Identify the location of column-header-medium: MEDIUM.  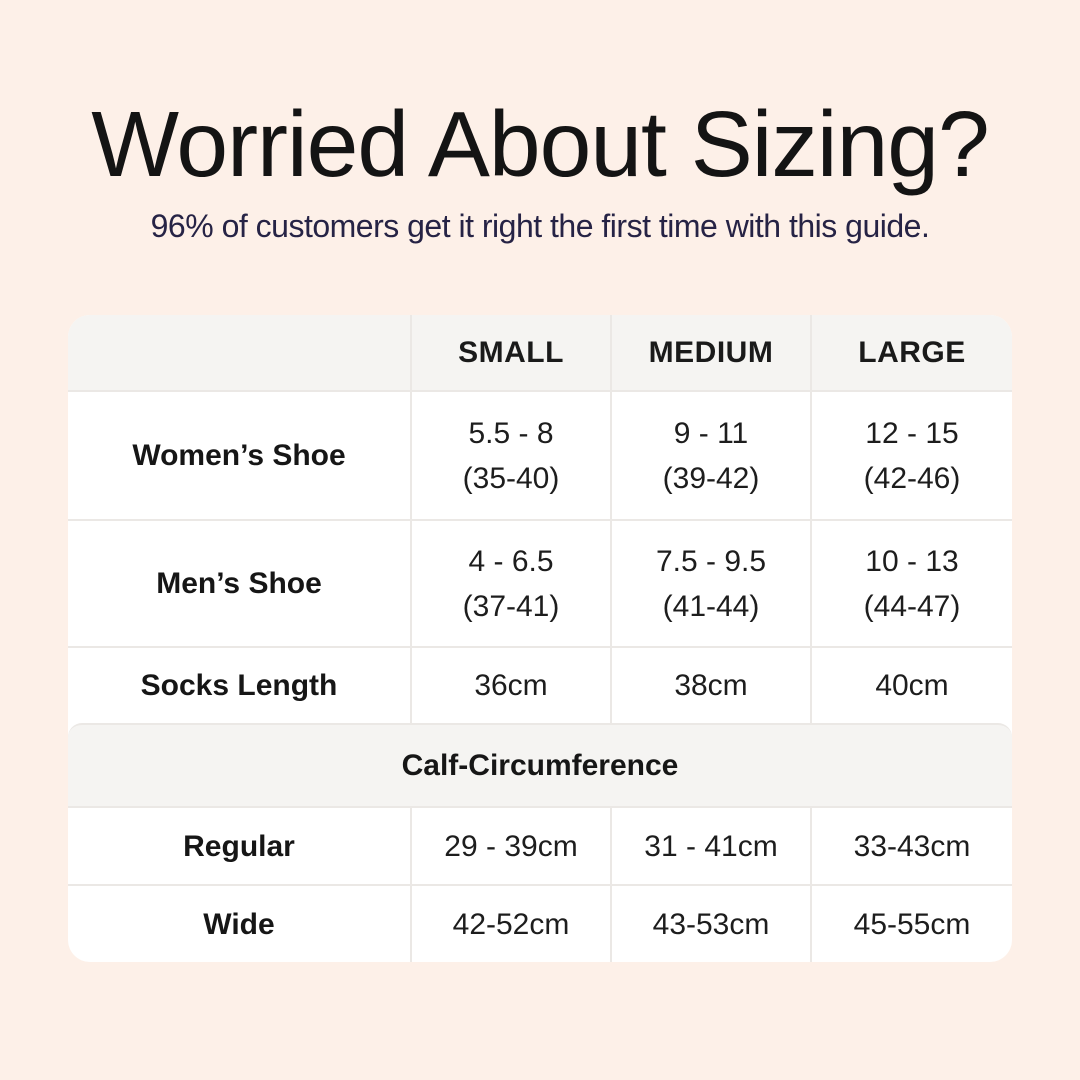
(710, 352).